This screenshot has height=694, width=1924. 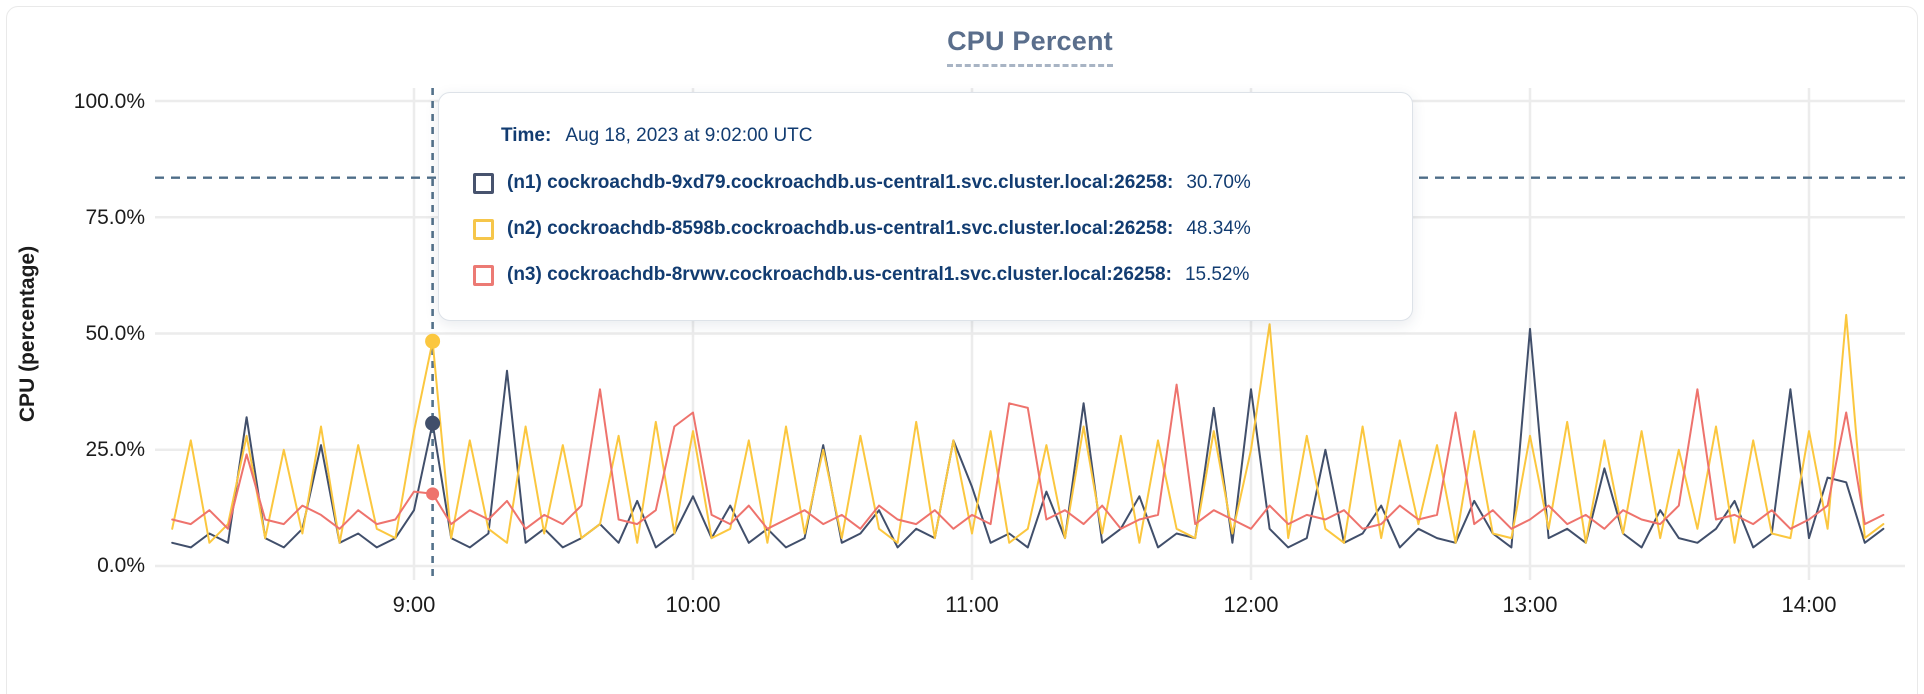 What do you see at coordinates (1251, 604) in the screenshot?
I see `x-tick-label: 12:00` at bounding box center [1251, 604].